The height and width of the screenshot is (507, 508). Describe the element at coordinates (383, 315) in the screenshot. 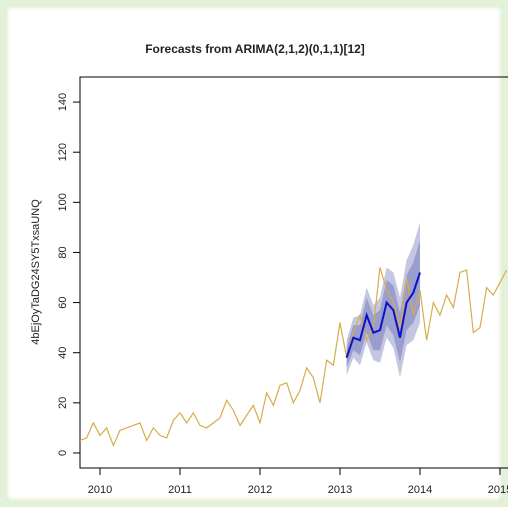

I see `series-line` at that location.